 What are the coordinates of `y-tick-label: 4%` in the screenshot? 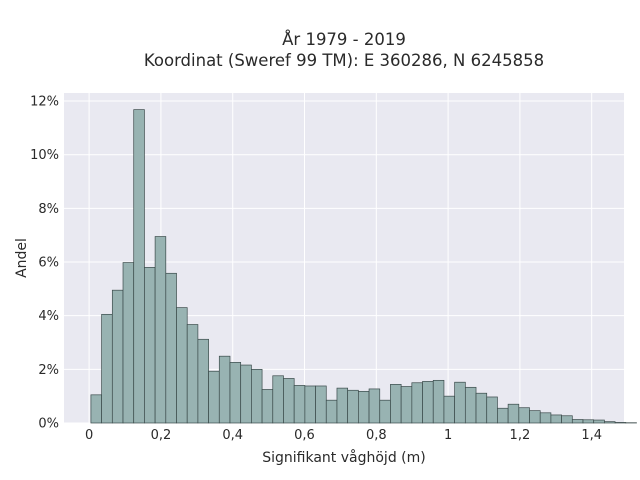 It's located at (48, 316).